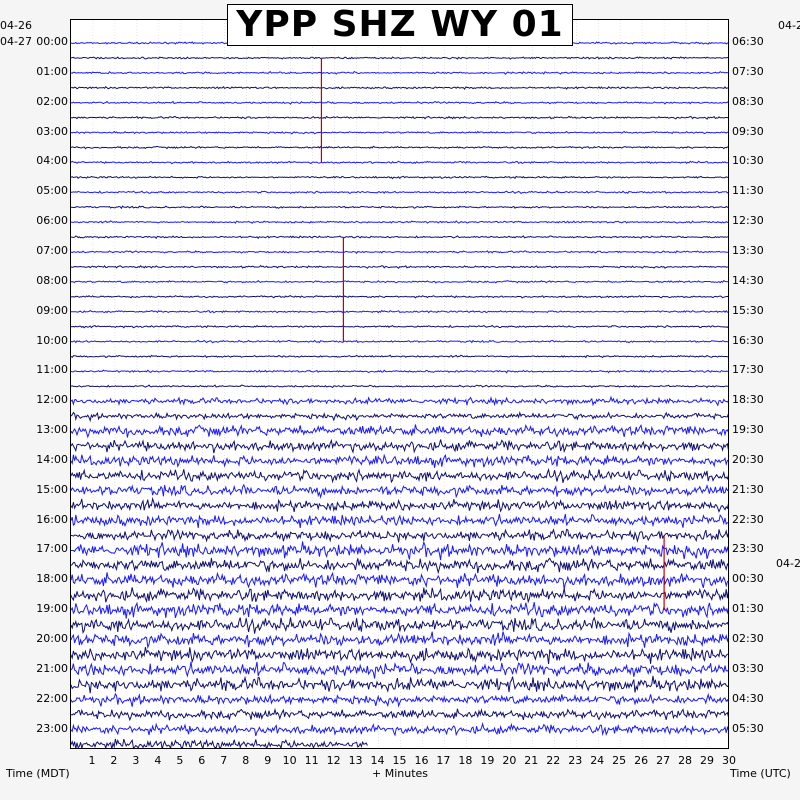 This screenshot has height=800, width=800. I want to click on row-label-left: 15:00, so click(52, 489).